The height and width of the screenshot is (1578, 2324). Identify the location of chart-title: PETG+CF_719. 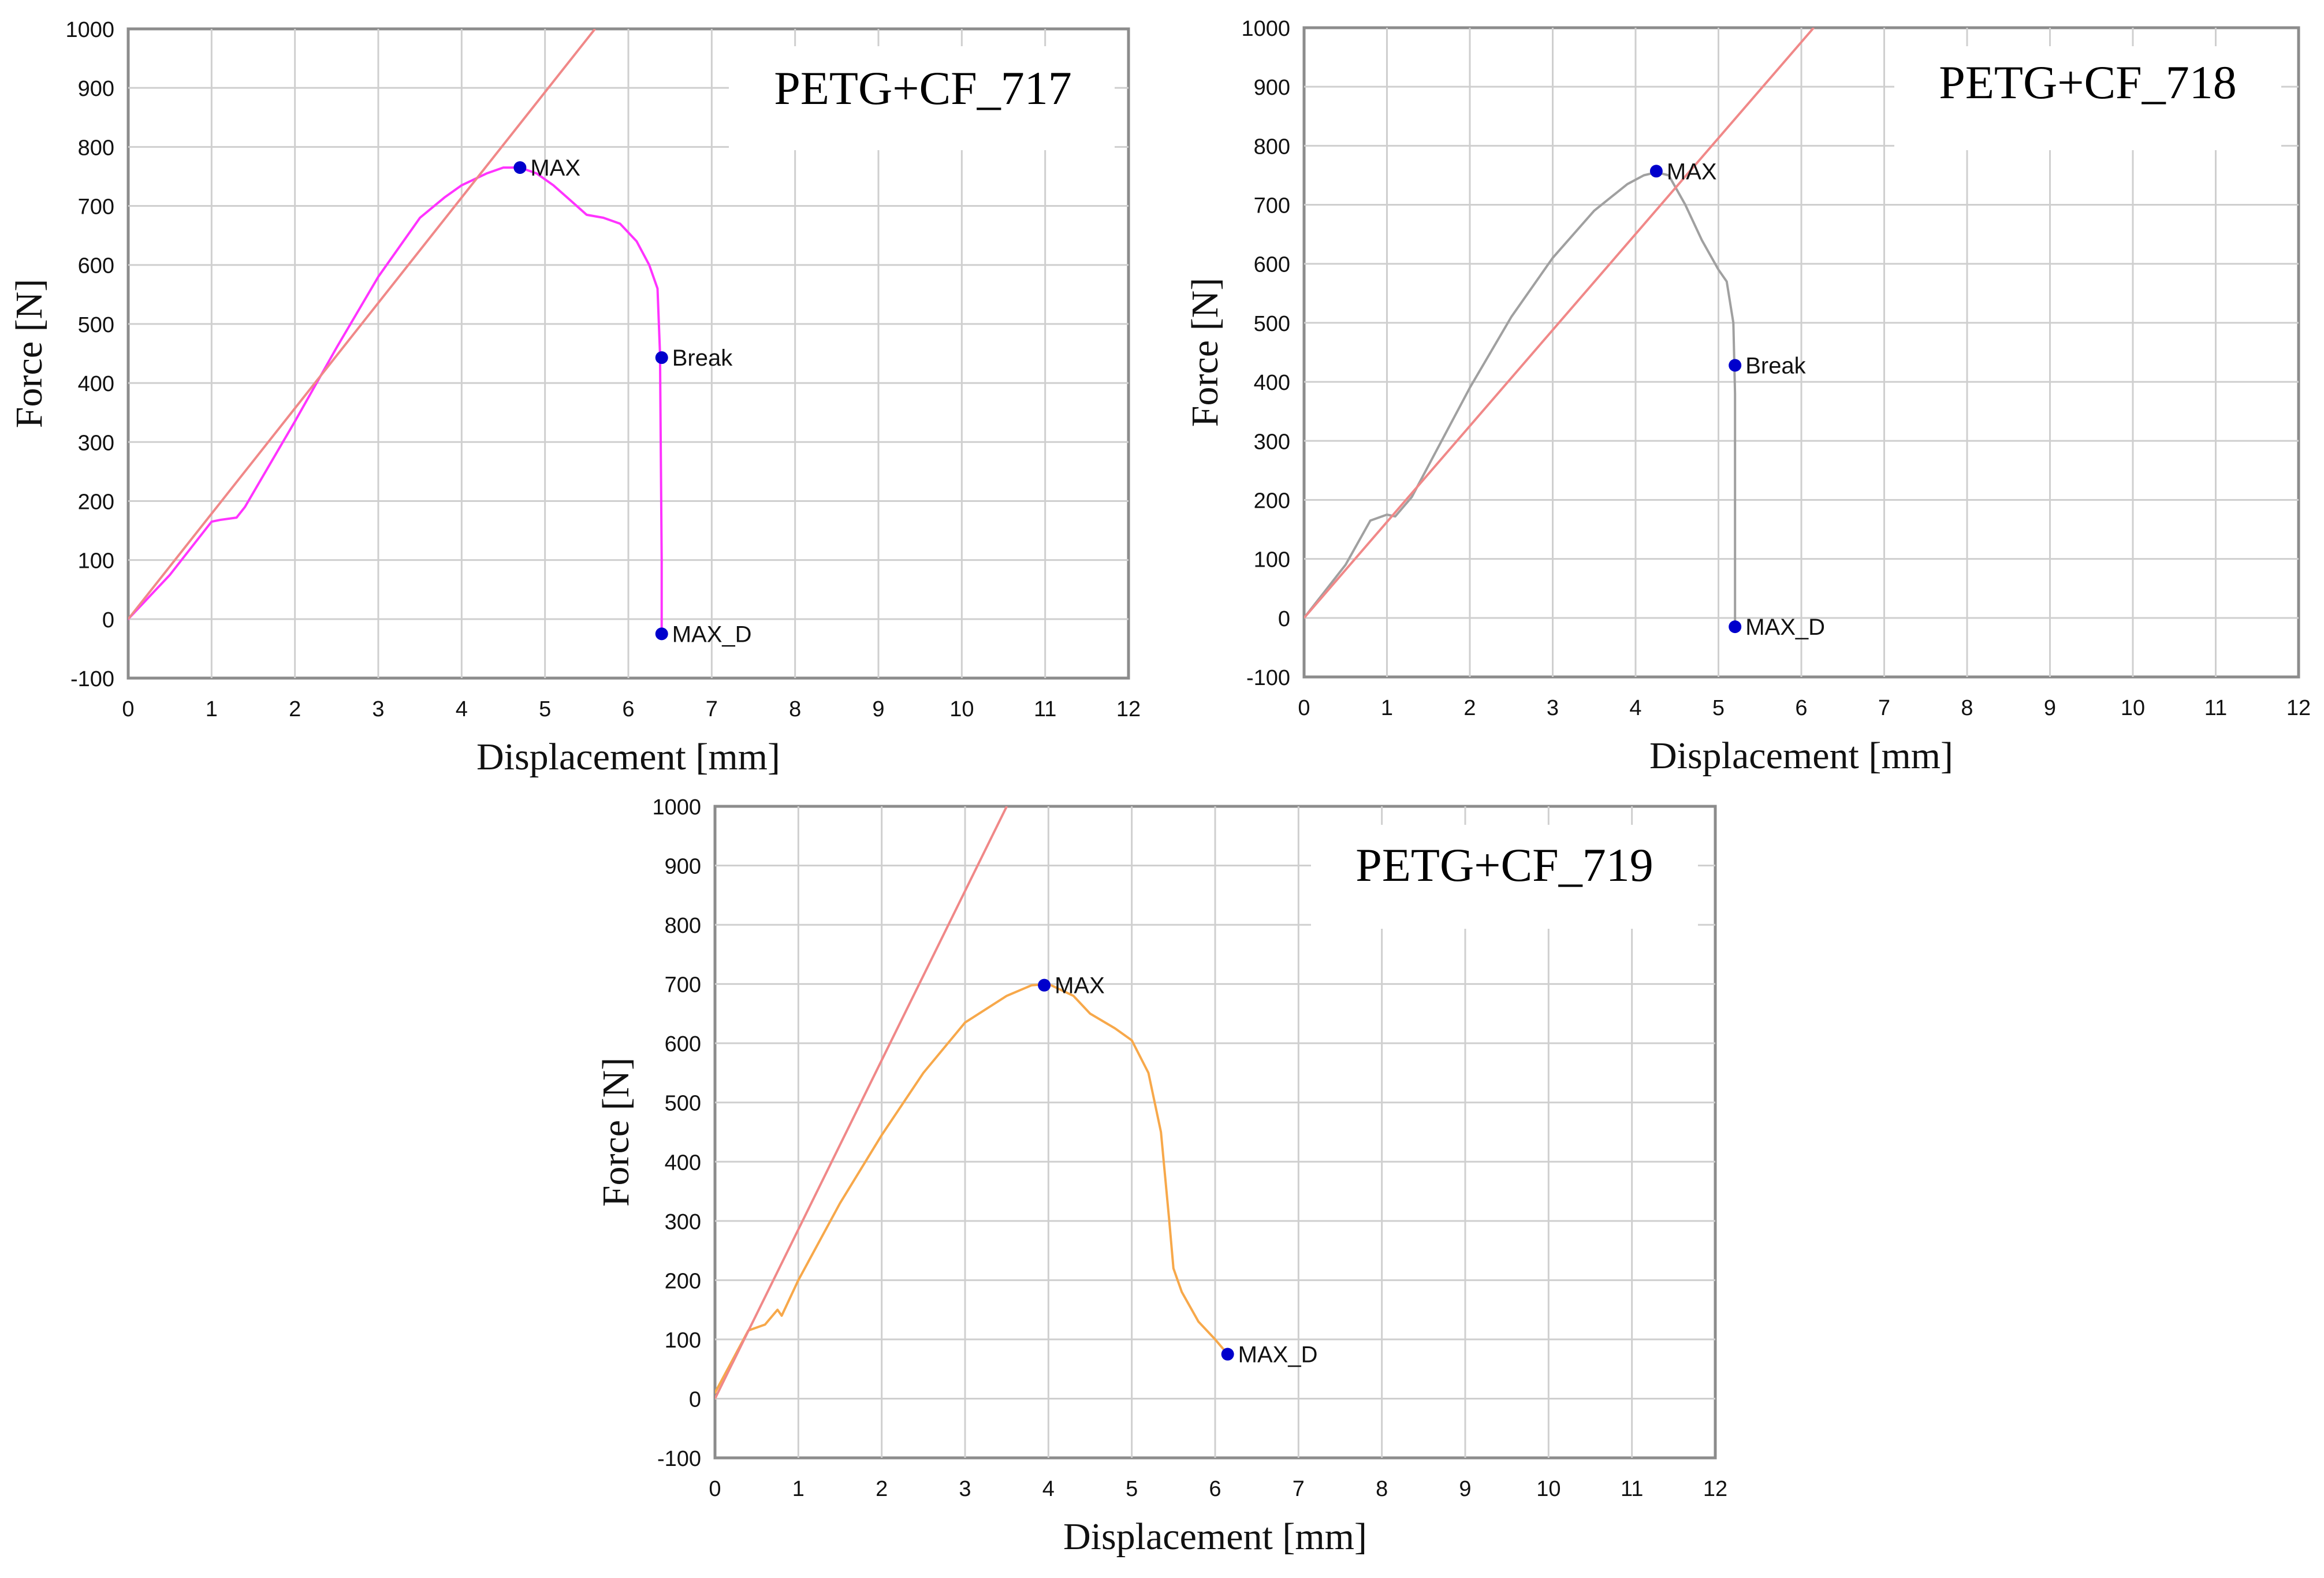
(1504, 865).